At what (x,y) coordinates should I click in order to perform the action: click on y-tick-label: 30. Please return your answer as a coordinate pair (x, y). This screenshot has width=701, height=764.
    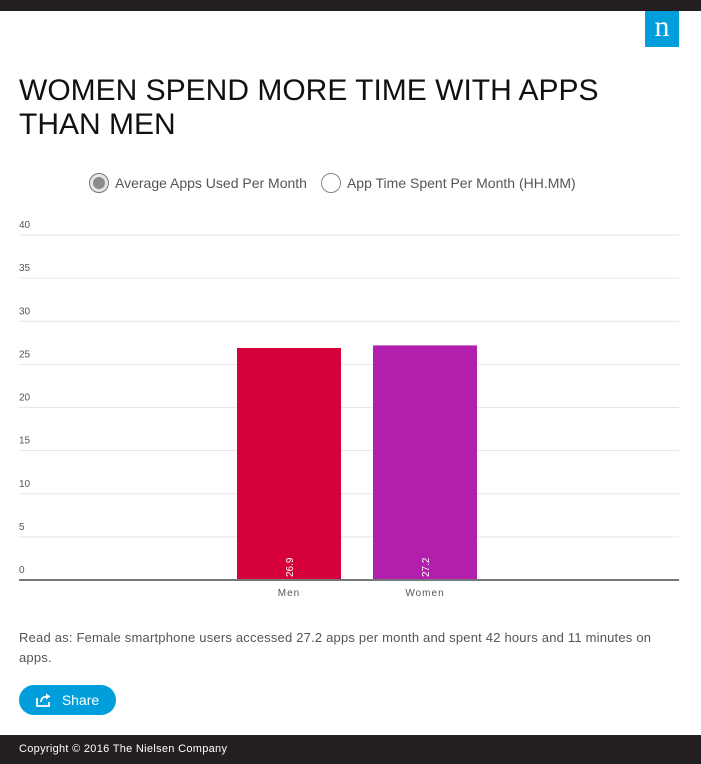
    Looking at the image, I should click on (25, 311).